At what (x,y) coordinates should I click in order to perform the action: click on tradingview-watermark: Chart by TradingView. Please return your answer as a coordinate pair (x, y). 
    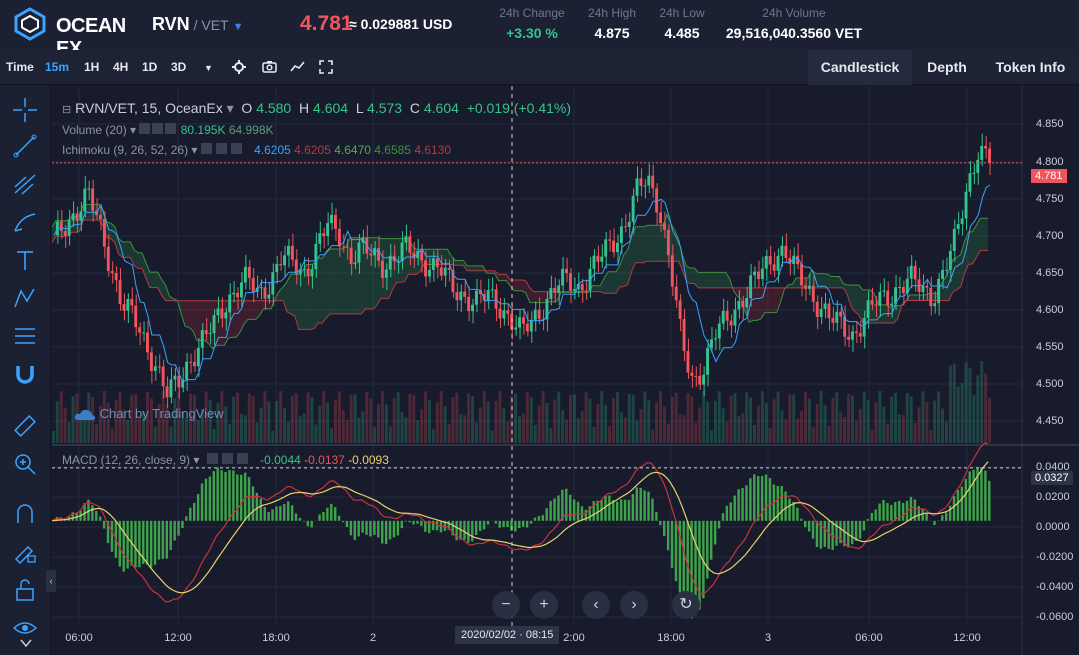
    Looking at the image, I should click on (149, 413).